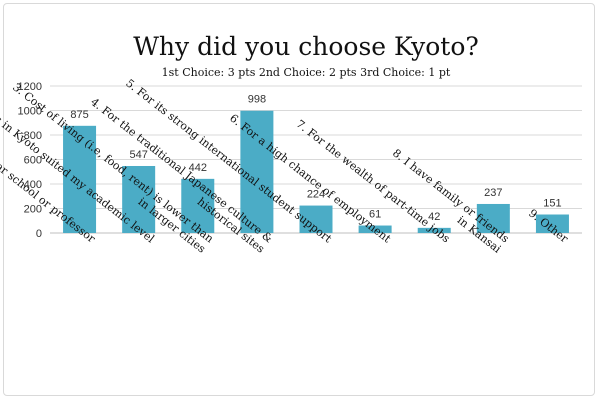 Image resolution: width=600 pixels, height=401 pixels. Describe the element at coordinates (552, 204) in the screenshot. I see `data-label: 151` at that location.